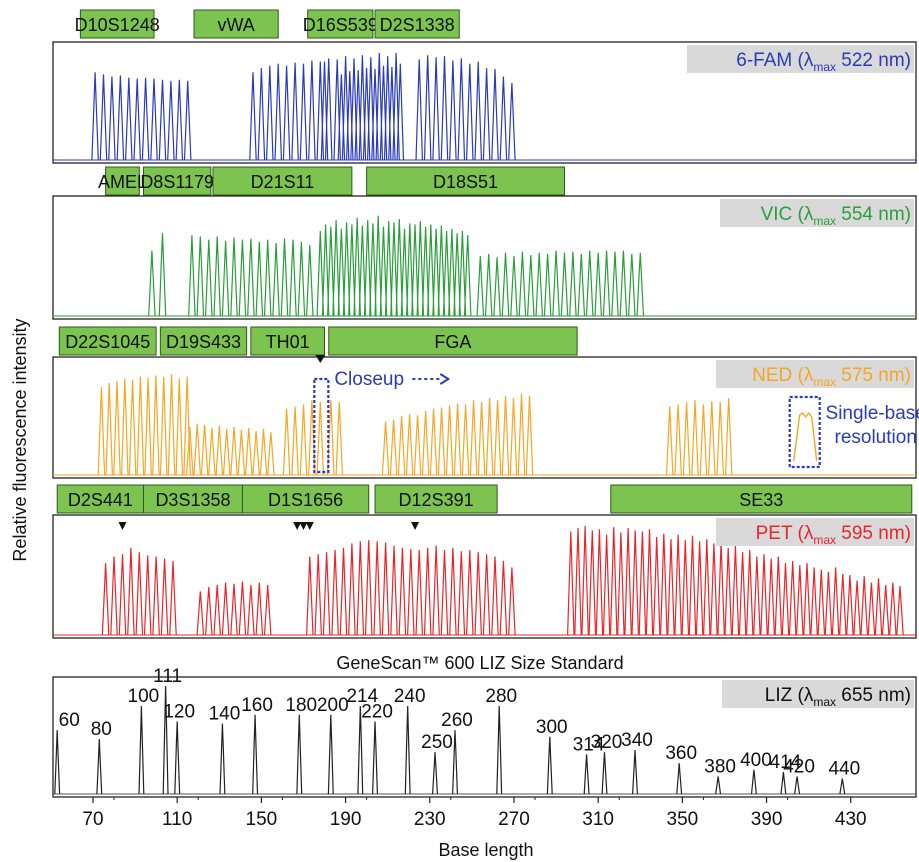  I want to click on single-base-label-line1: Single-base, so click(872, 413).